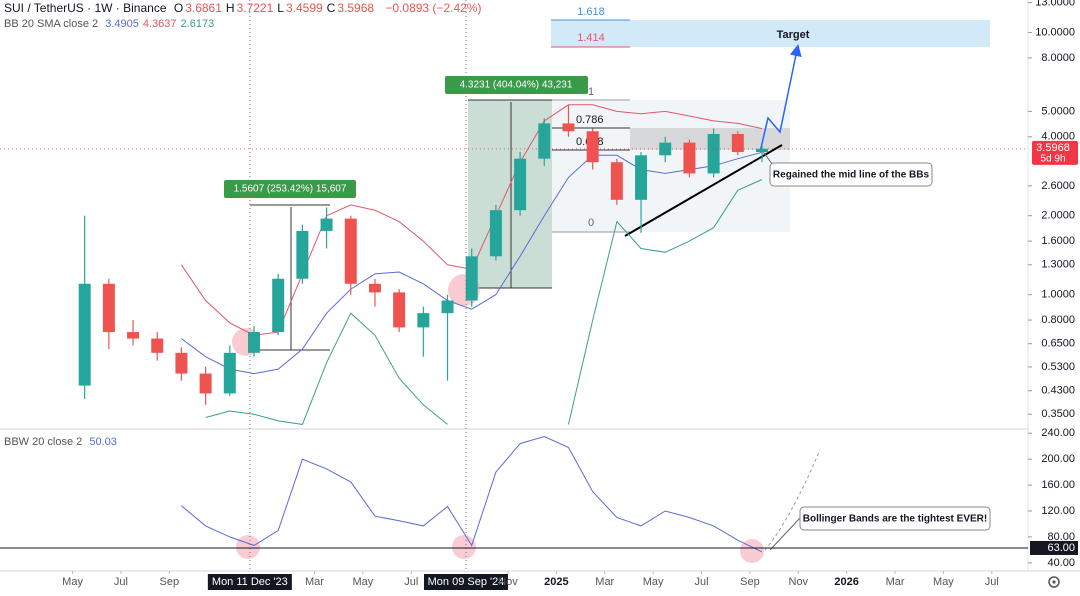 This screenshot has height=596, width=1080. What do you see at coordinates (1053, 148) in the screenshot?
I see `last-price: 3.5968` at bounding box center [1053, 148].